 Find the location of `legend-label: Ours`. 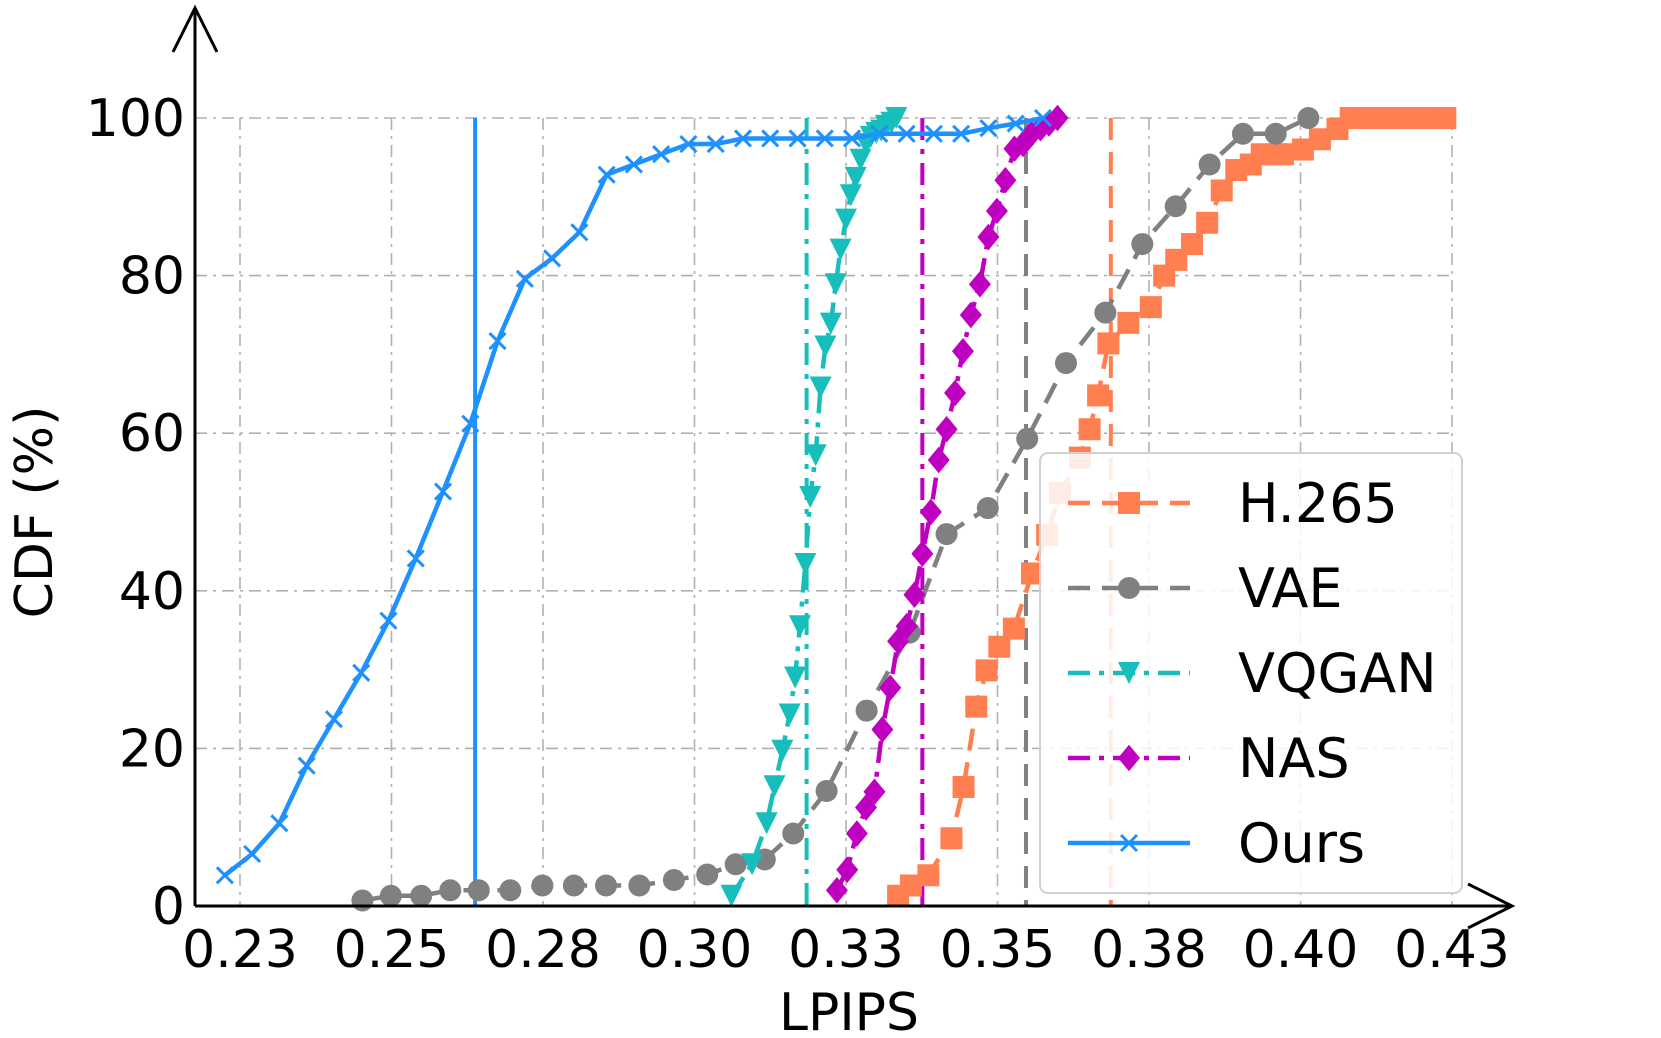

legend-label: Ours is located at coordinates (1301, 843).